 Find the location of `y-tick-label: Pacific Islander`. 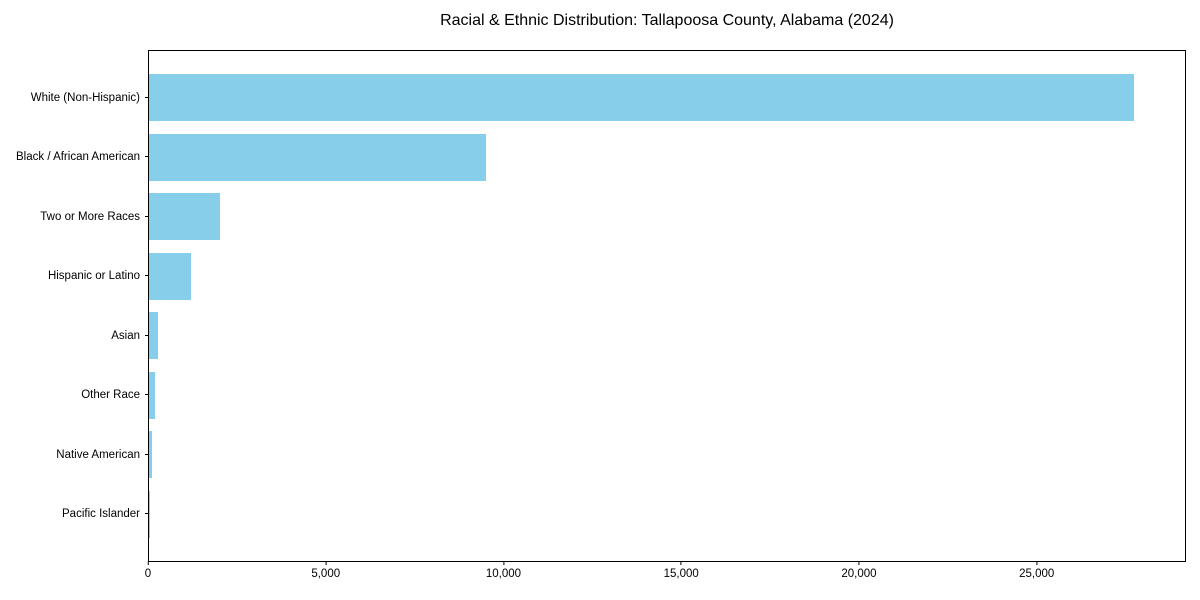

y-tick-label: Pacific Islander is located at coordinates (101, 514).